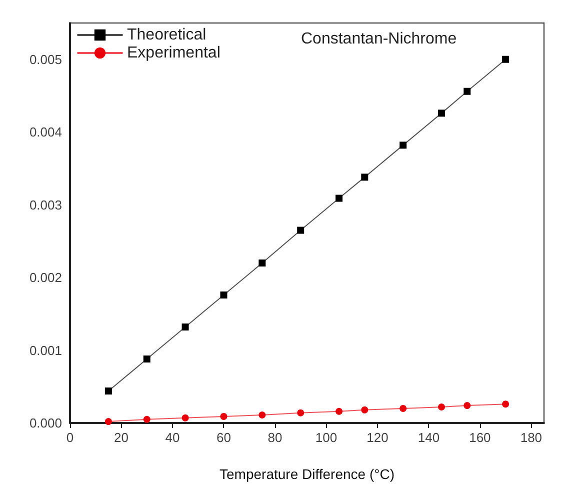 The width and height of the screenshot is (566, 494). What do you see at coordinates (429, 437) in the screenshot?
I see `x-tick-label: 140` at bounding box center [429, 437].